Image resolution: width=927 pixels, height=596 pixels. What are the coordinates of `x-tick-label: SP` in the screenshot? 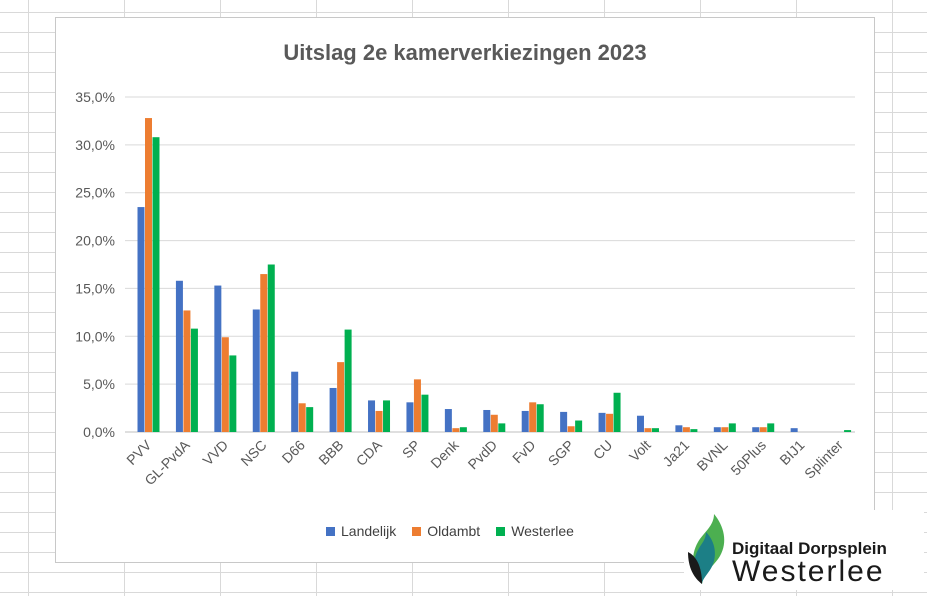 It's located at (411, 449).